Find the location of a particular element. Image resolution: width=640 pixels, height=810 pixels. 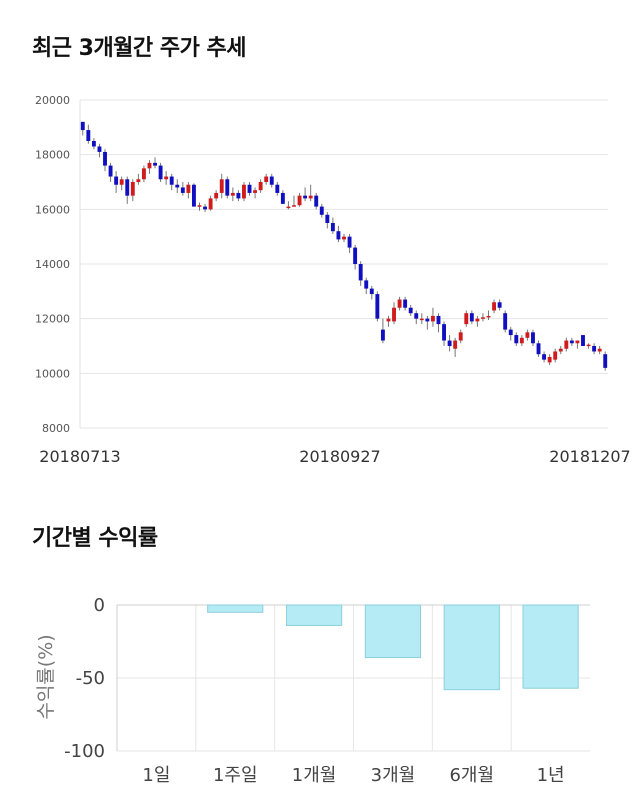

return-bar is located at coordinates (550, 646).